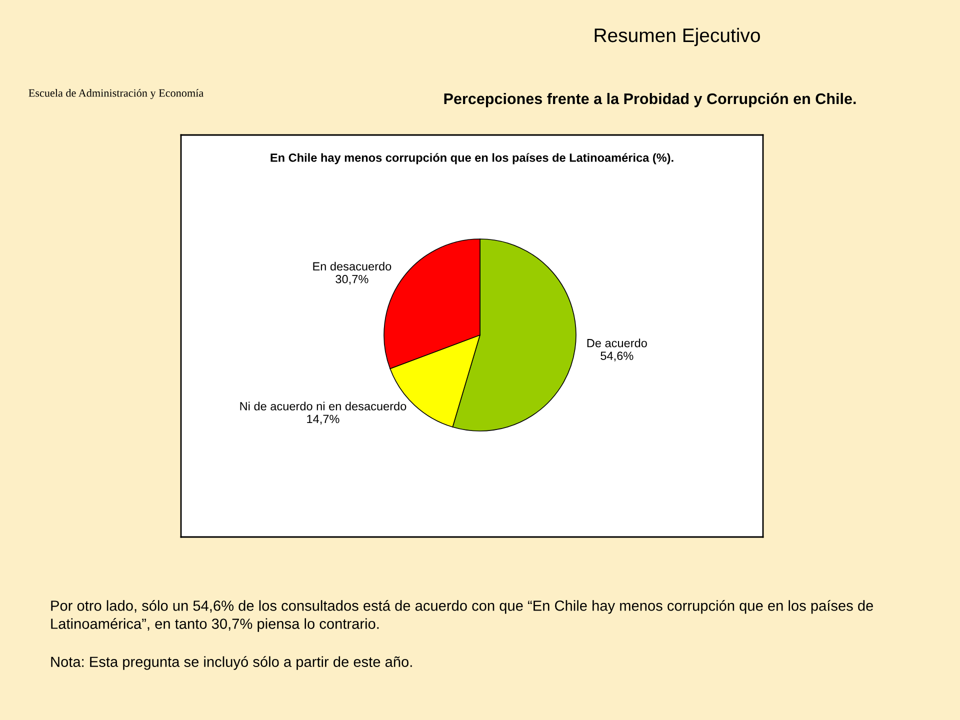 The height and width of the screenshot is (720, 960). I want to click on slice-label: En desacuerdo, so click(352, 266).